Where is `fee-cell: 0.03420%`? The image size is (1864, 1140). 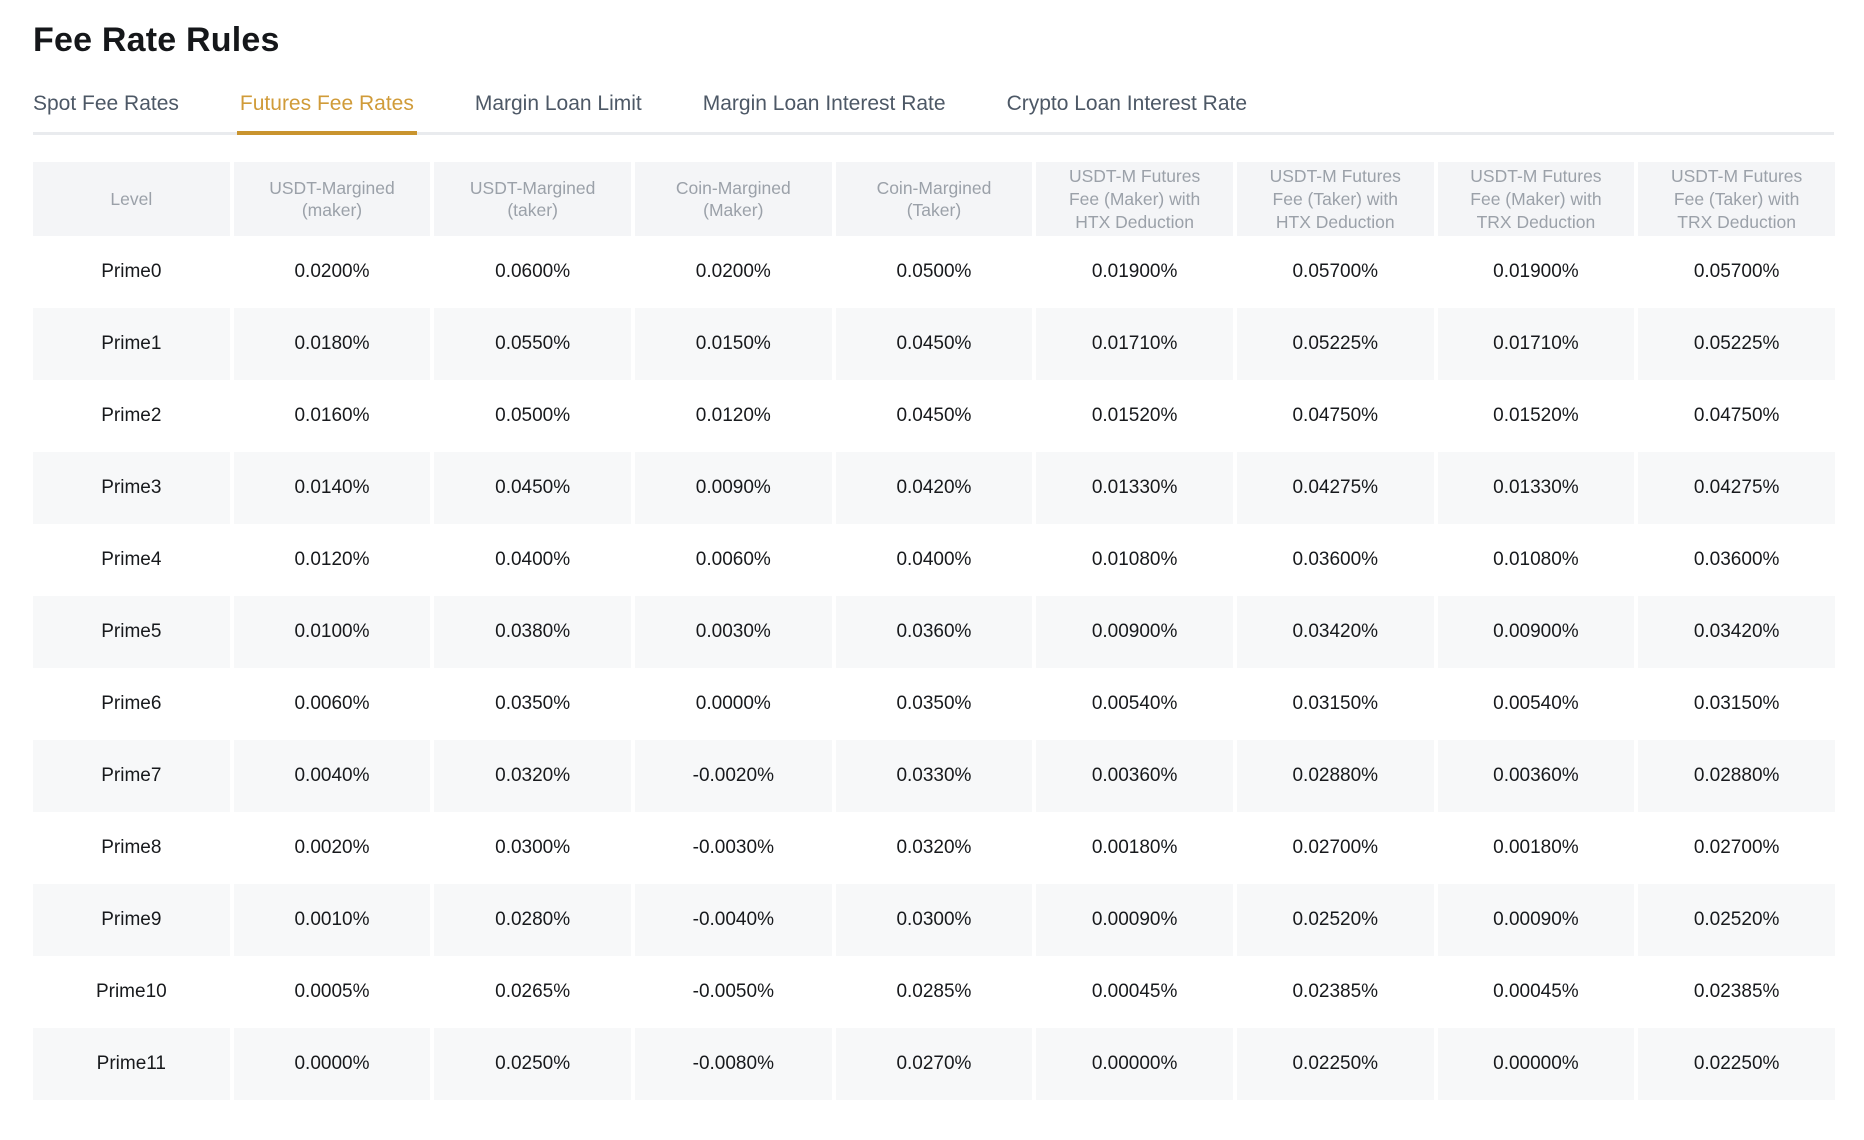 fee-cell: 0.03420% is located at coordinates (1335, 632).